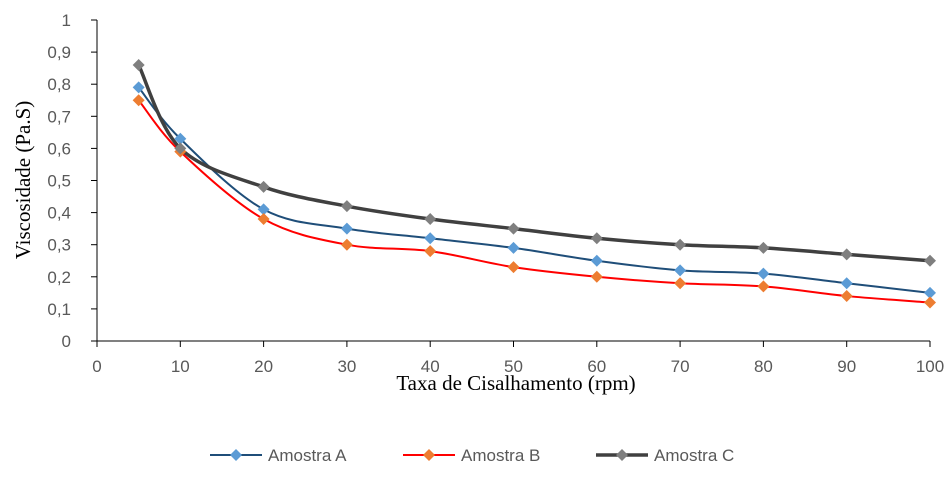 This screenshot has height=488, width=949. What do you see at coordinates (96, 366) in the screenshot?
I see `x-tick-label: 0` at bounding box center [96, 366].